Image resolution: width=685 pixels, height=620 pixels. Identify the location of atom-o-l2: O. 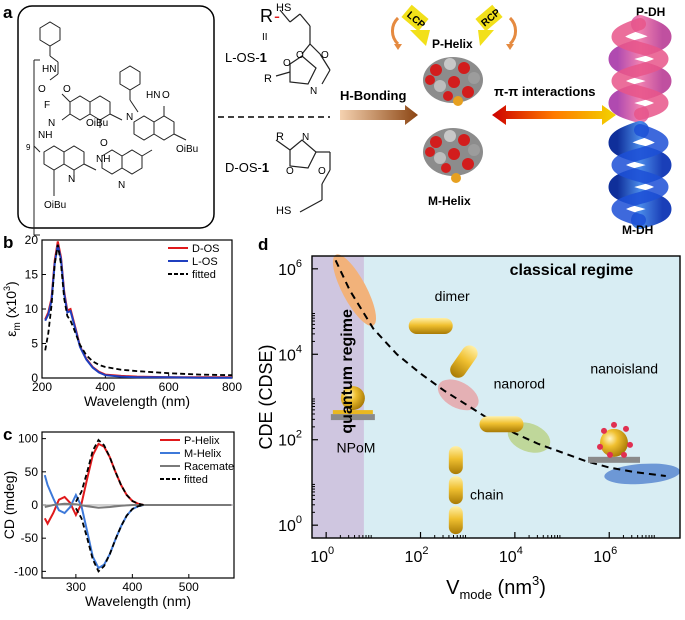
(325, 55).